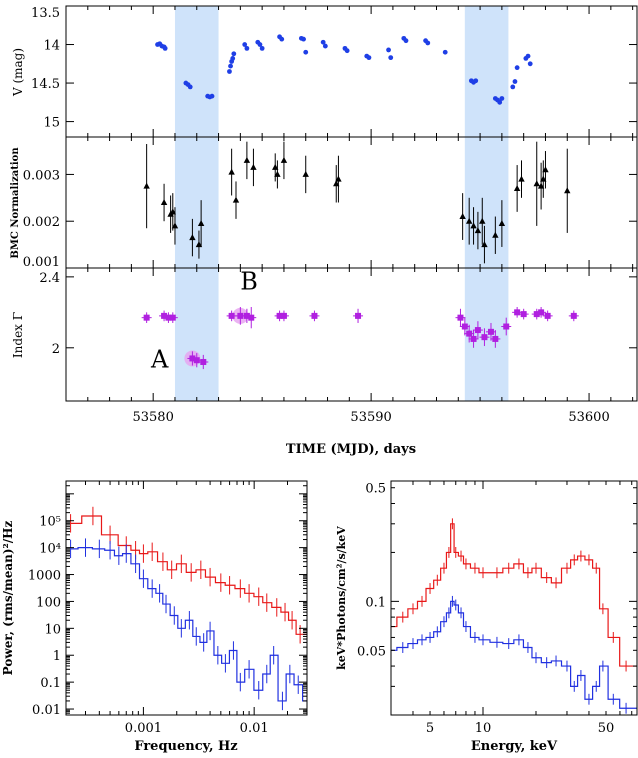 The image size is (638, 758). I want to click on annotations: AB, so click(204, 320).